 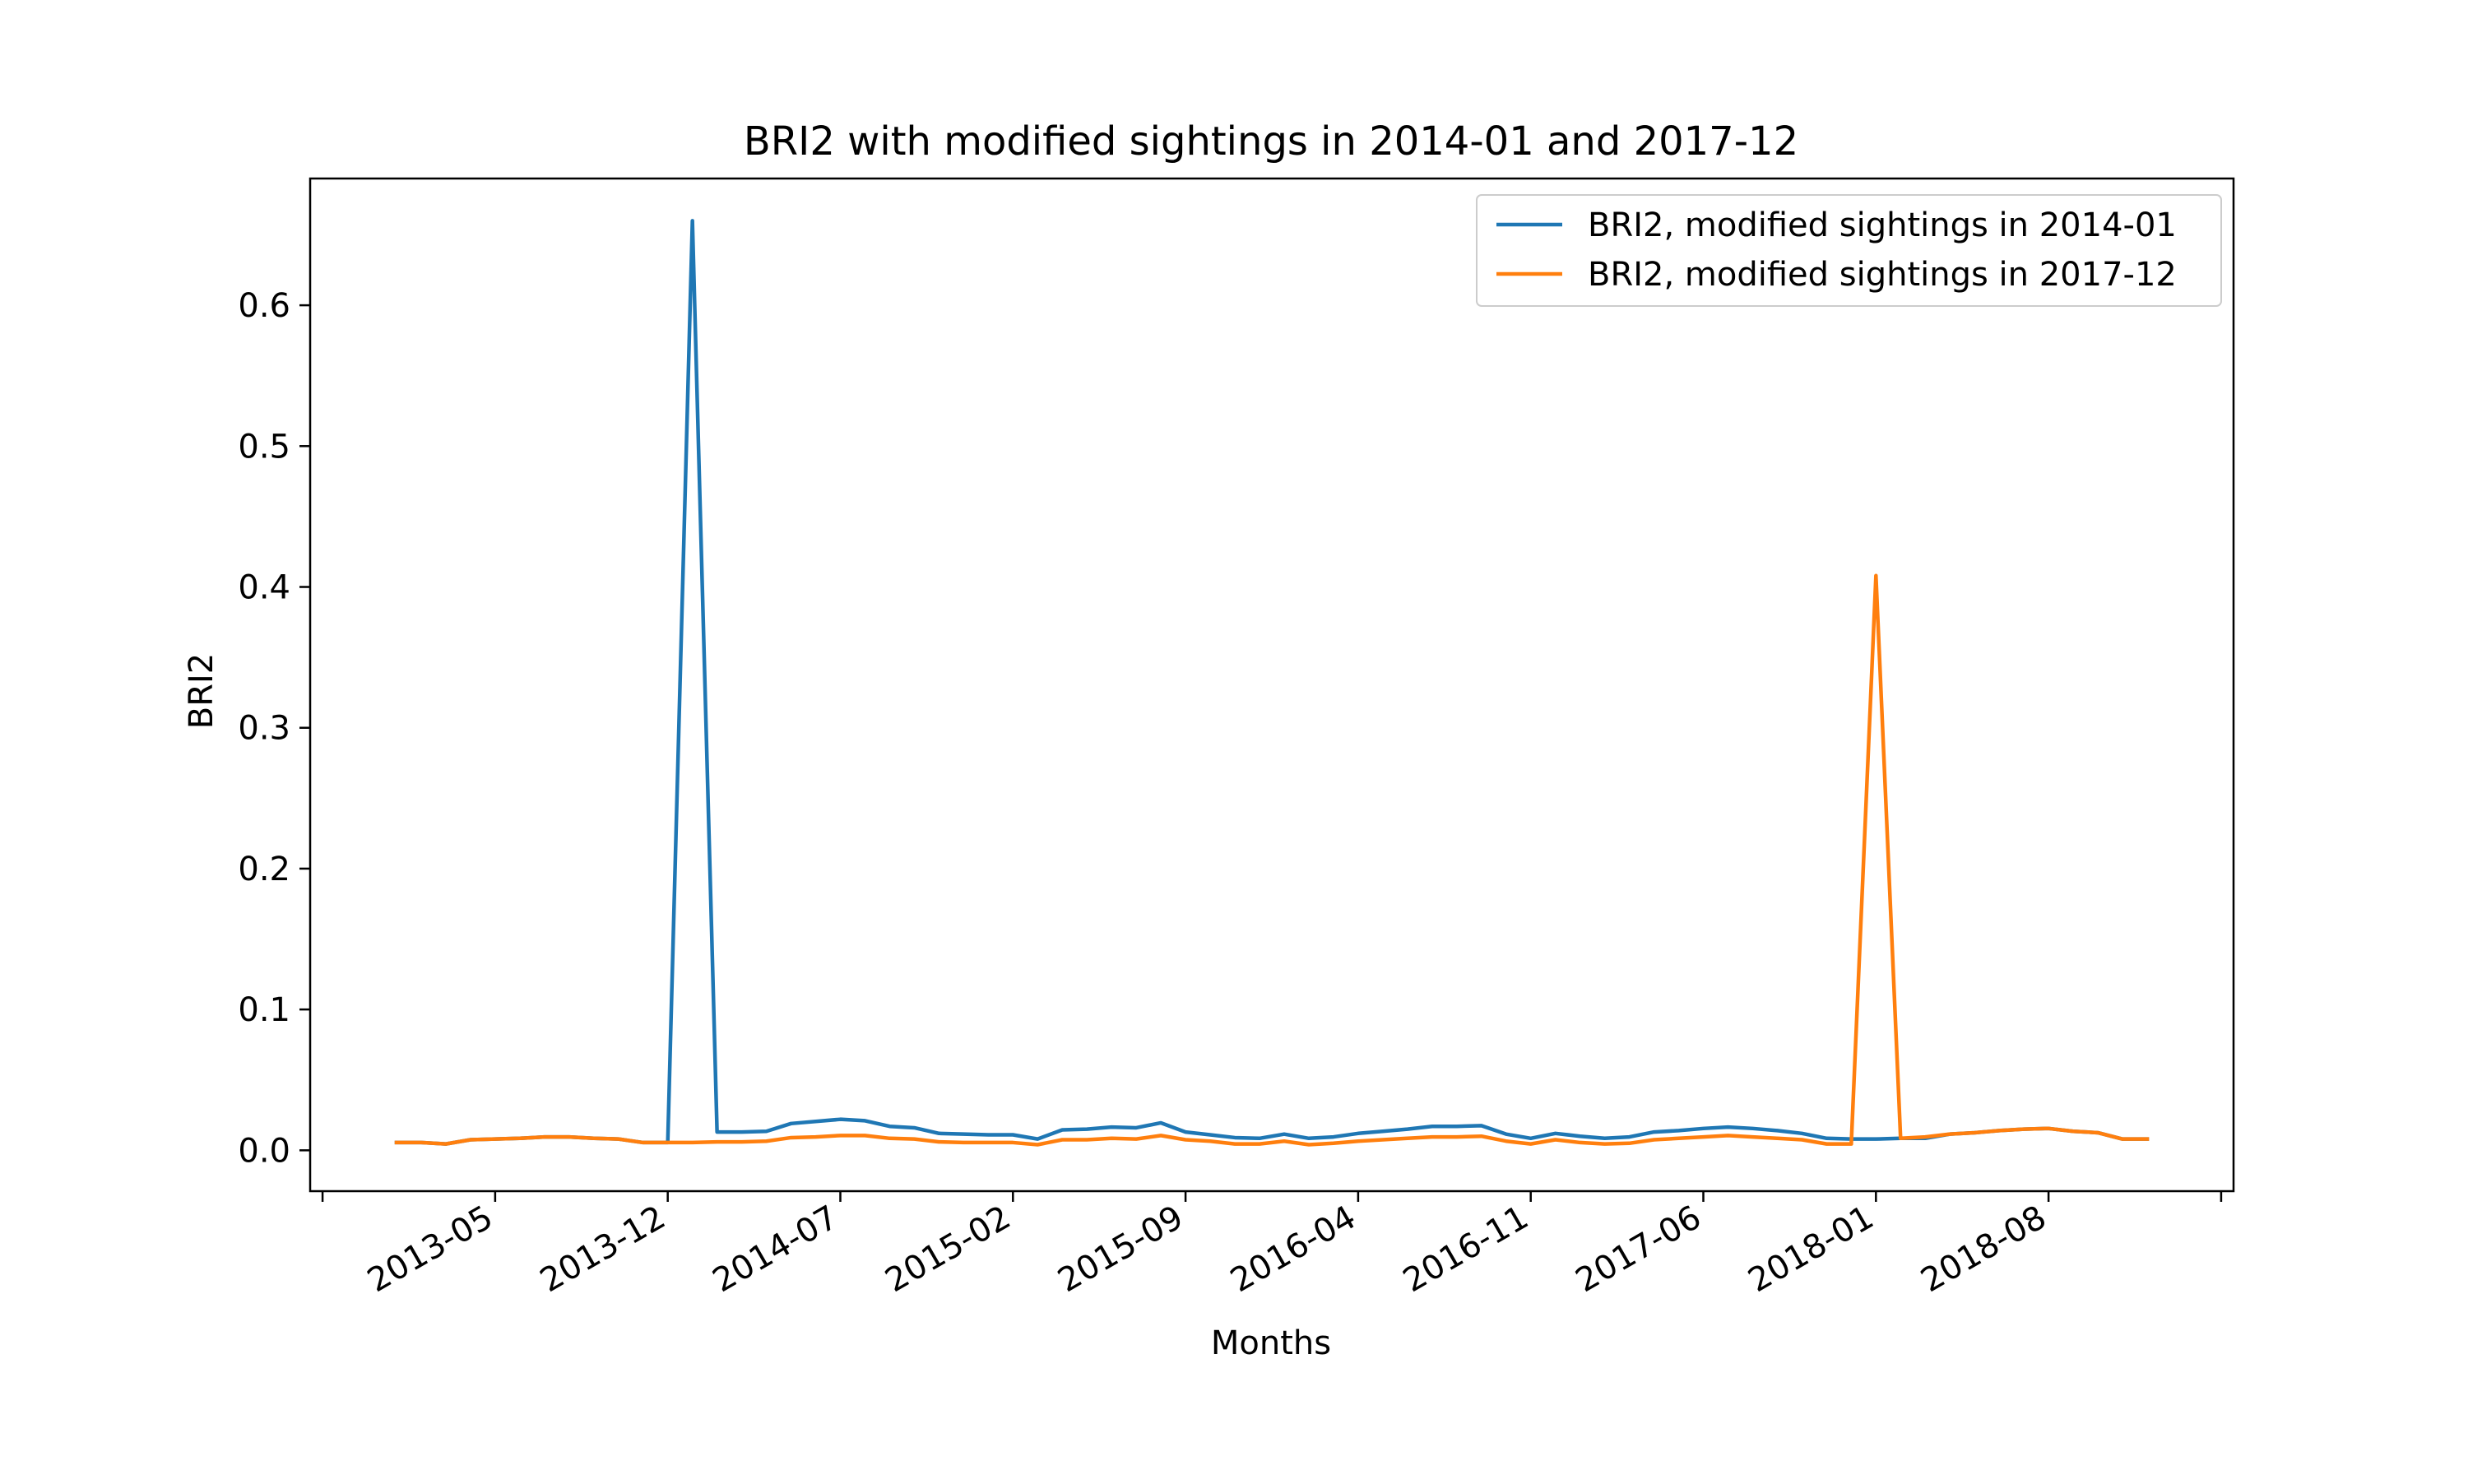 What do you see at coordinates (264, 447) in the screenshot?
I see `y-tick-label: 0.5` at bounding box center [264, 447].